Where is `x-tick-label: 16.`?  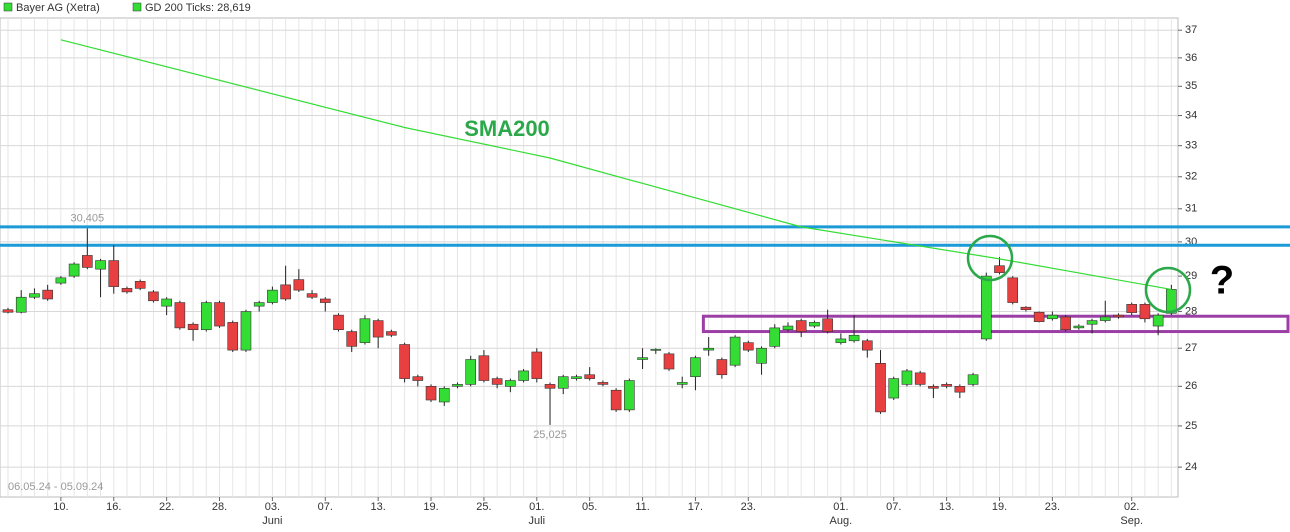 x-tick-label: 16. is located at coordinates (113, 507).